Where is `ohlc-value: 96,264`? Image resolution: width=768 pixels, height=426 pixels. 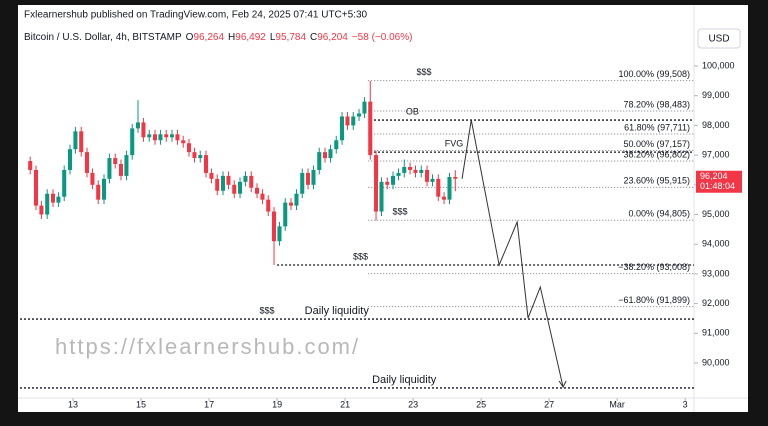
ohlc-value: 96,264 is located at coordinates (208, 37).